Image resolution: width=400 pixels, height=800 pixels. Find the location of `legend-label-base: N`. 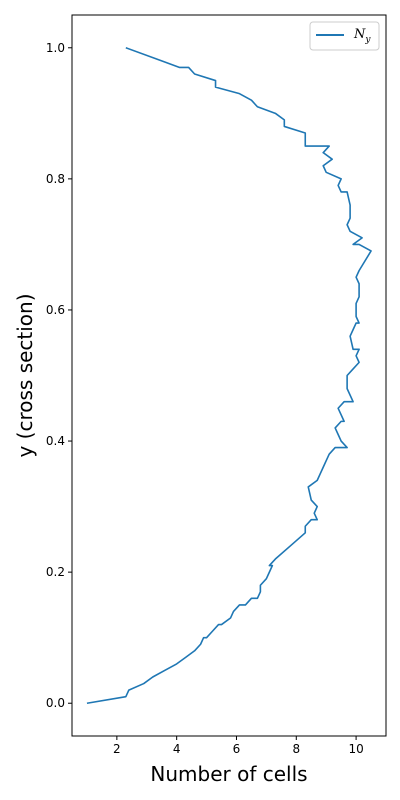

legend-label-base: N is located at coordinates (359, 34).